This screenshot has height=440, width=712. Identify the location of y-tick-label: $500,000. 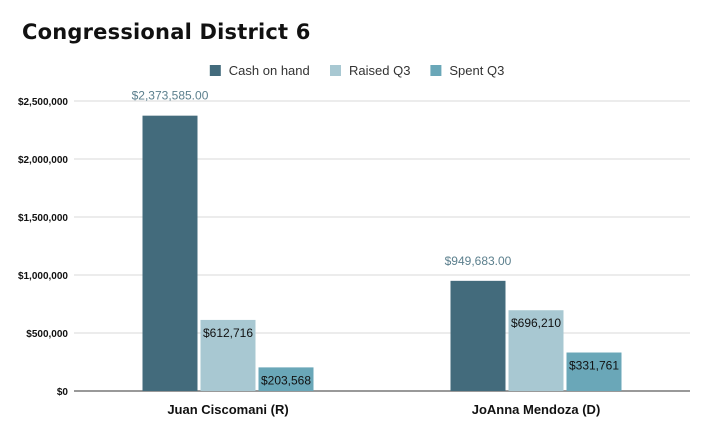
(47, 334).